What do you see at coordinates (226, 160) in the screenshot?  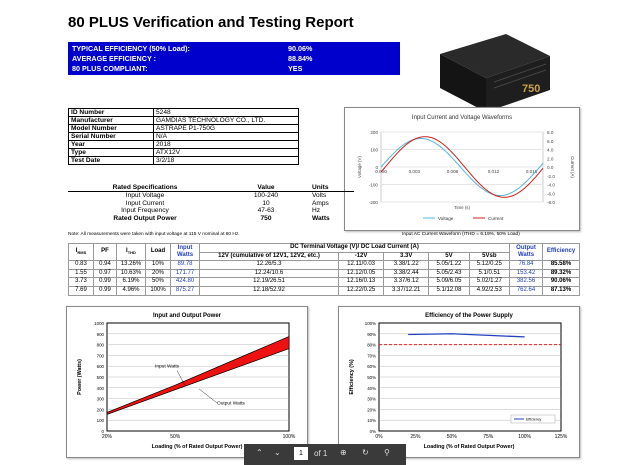 I see `info-value: 3/2/18` at bounding box center [226, 160].